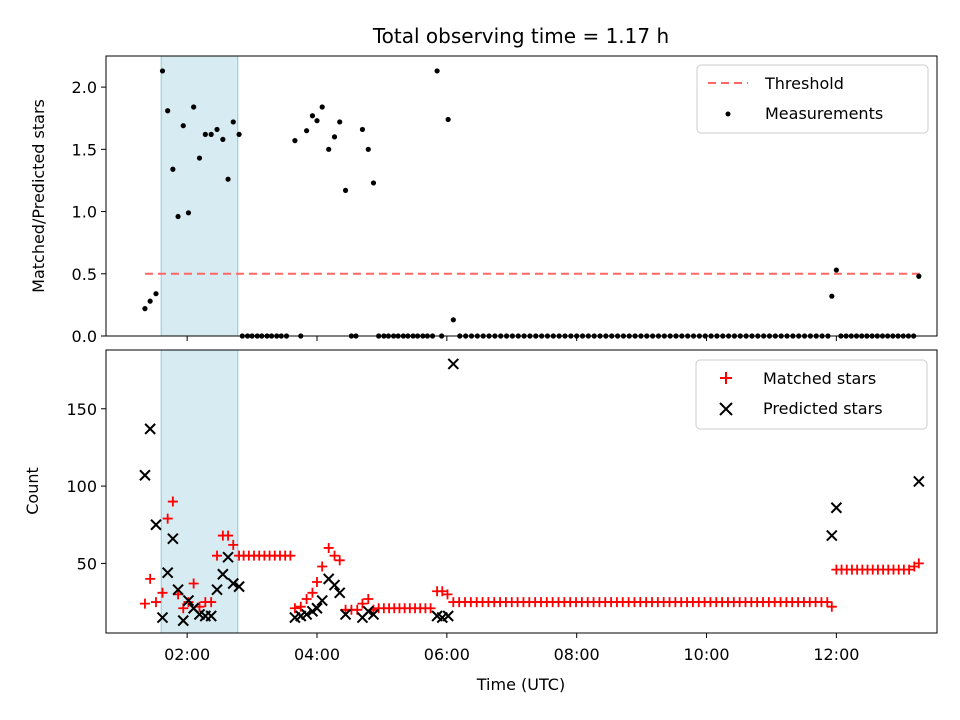 The image size is (960, 720). I want to click on top-shaded-region, so click(199, 196).